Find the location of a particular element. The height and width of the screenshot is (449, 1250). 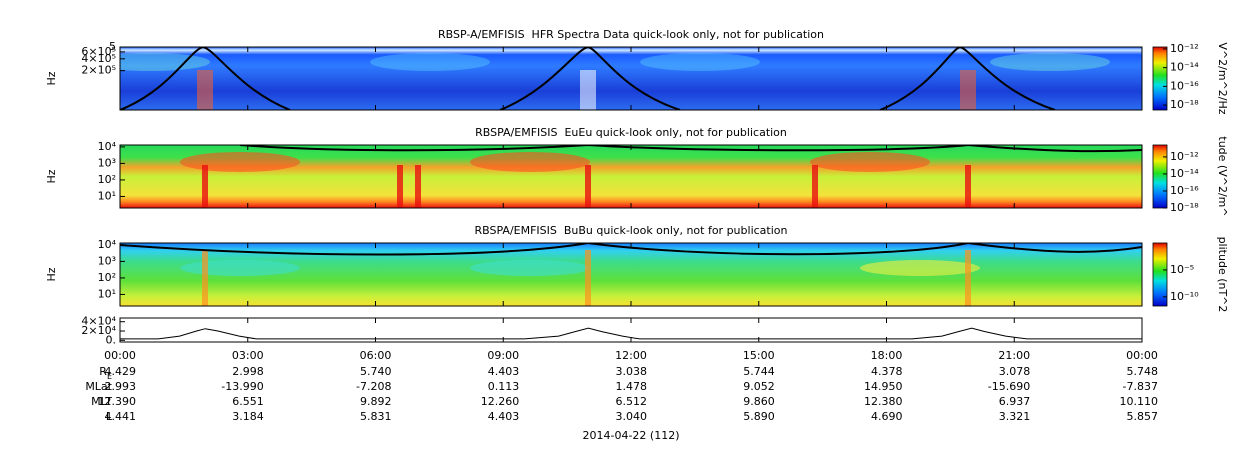

ephemeris-value: 1.478 is located at coordinates (632, 386).